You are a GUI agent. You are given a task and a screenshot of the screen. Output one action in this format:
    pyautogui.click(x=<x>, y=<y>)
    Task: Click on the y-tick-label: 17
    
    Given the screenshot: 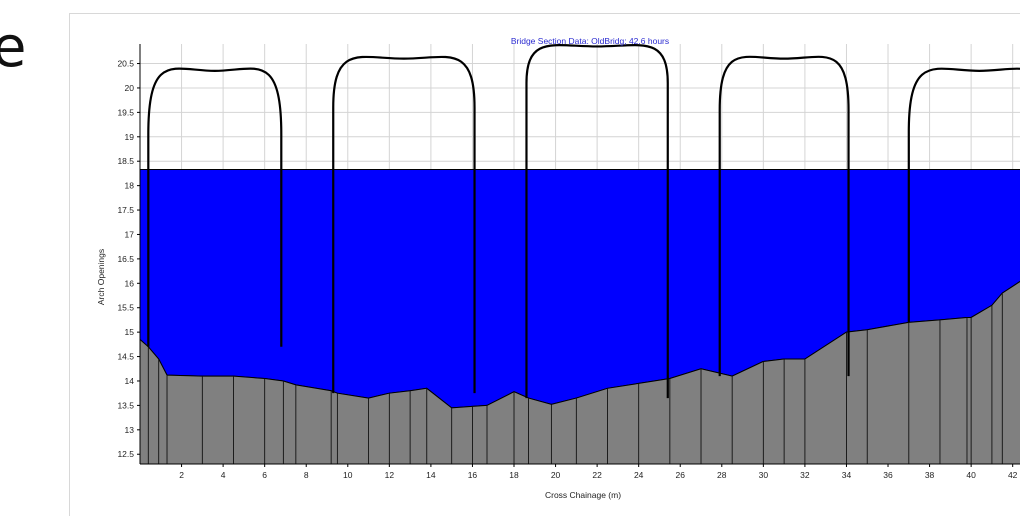 What is the action you would take?
    pyautogui.click(x=130, y=234)
    